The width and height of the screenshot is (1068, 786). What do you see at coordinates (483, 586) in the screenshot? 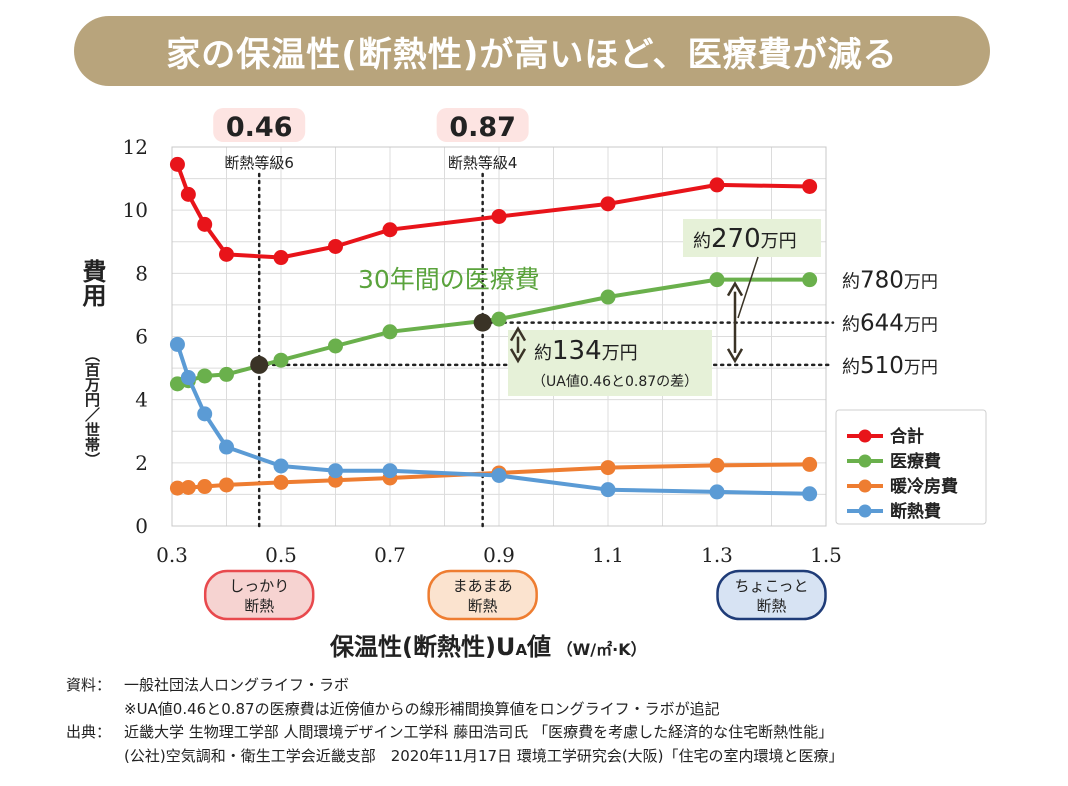
I see `insulation-badge-line1: まあまあ` at bounding box center [483, 586].